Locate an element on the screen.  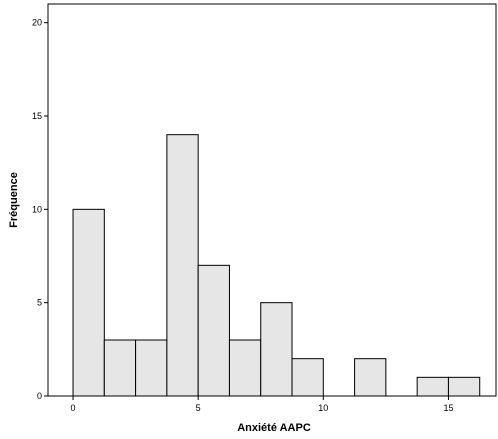
y-axis-title: Fréquence is located at coordinates (14, 200).